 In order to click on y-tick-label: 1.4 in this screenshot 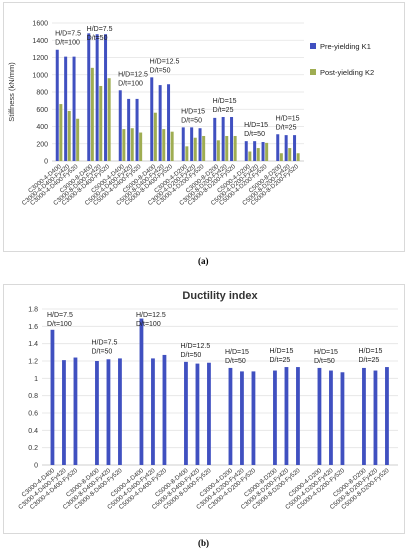, I will do `click(33, 344)`.